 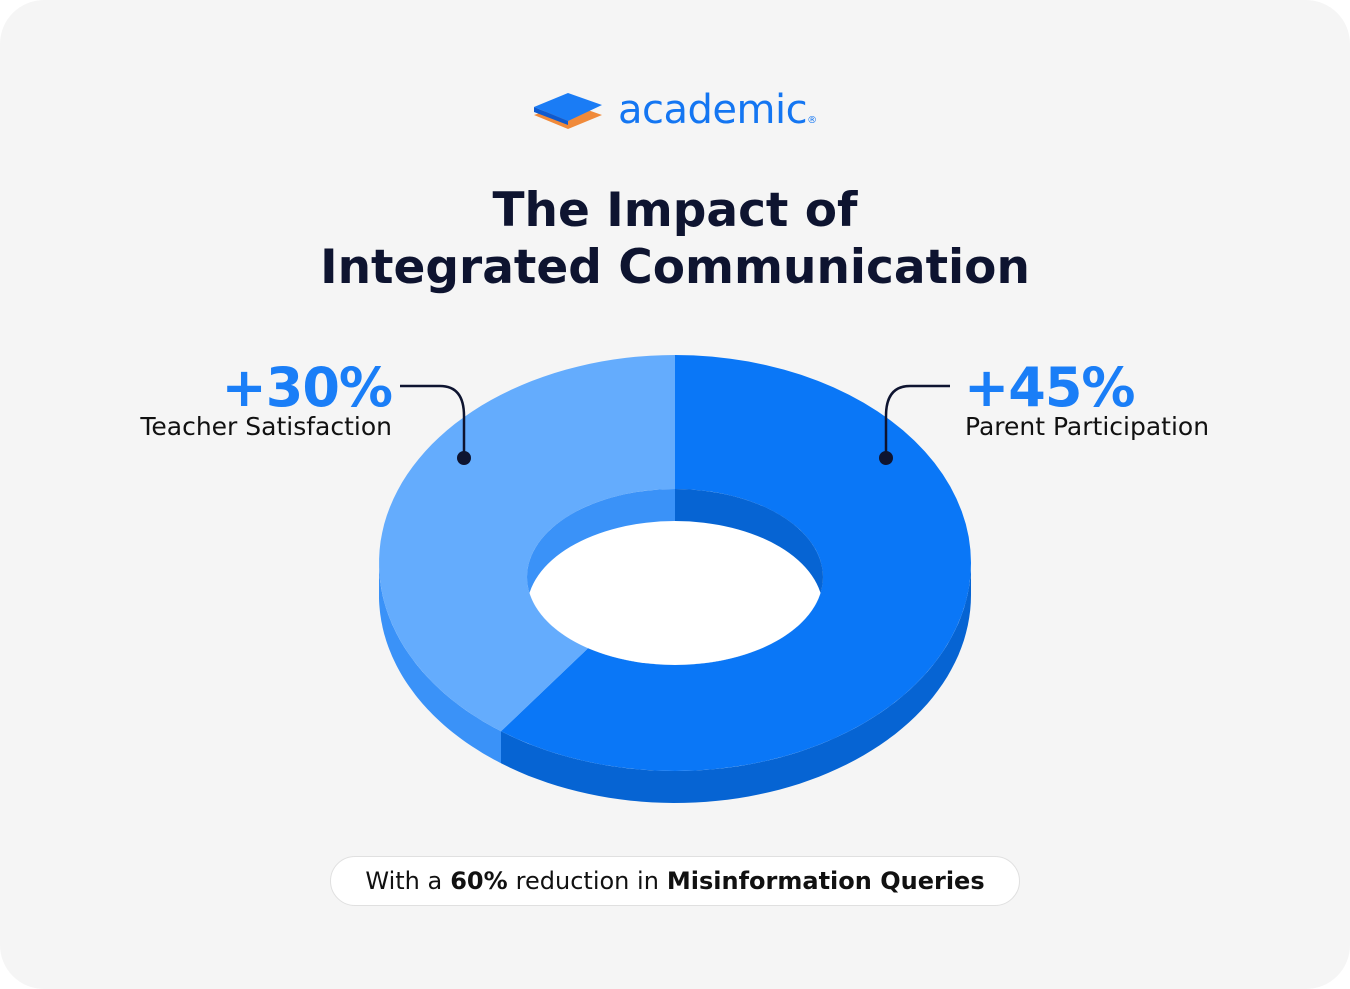 I want to click on category-label: Teacher Satisfaction, so click(x=266, y=426).